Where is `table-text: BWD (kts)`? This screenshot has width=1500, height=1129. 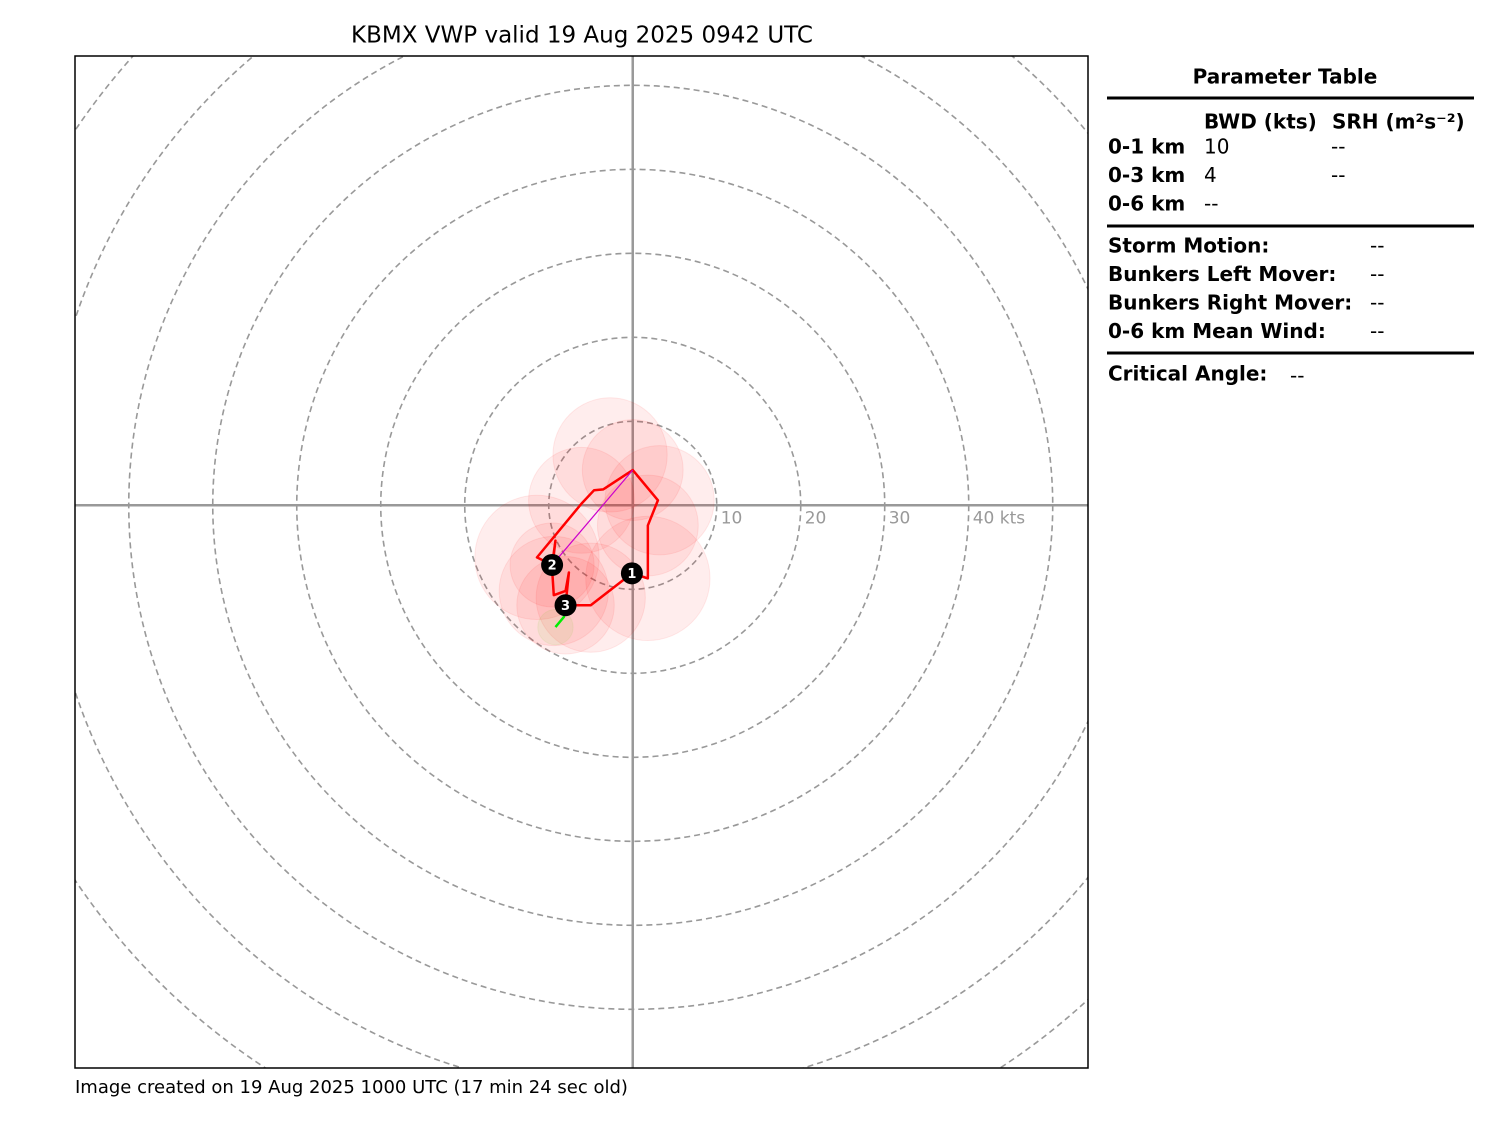
table-text: BWD (kts) is located at coordinates (1260, 122).